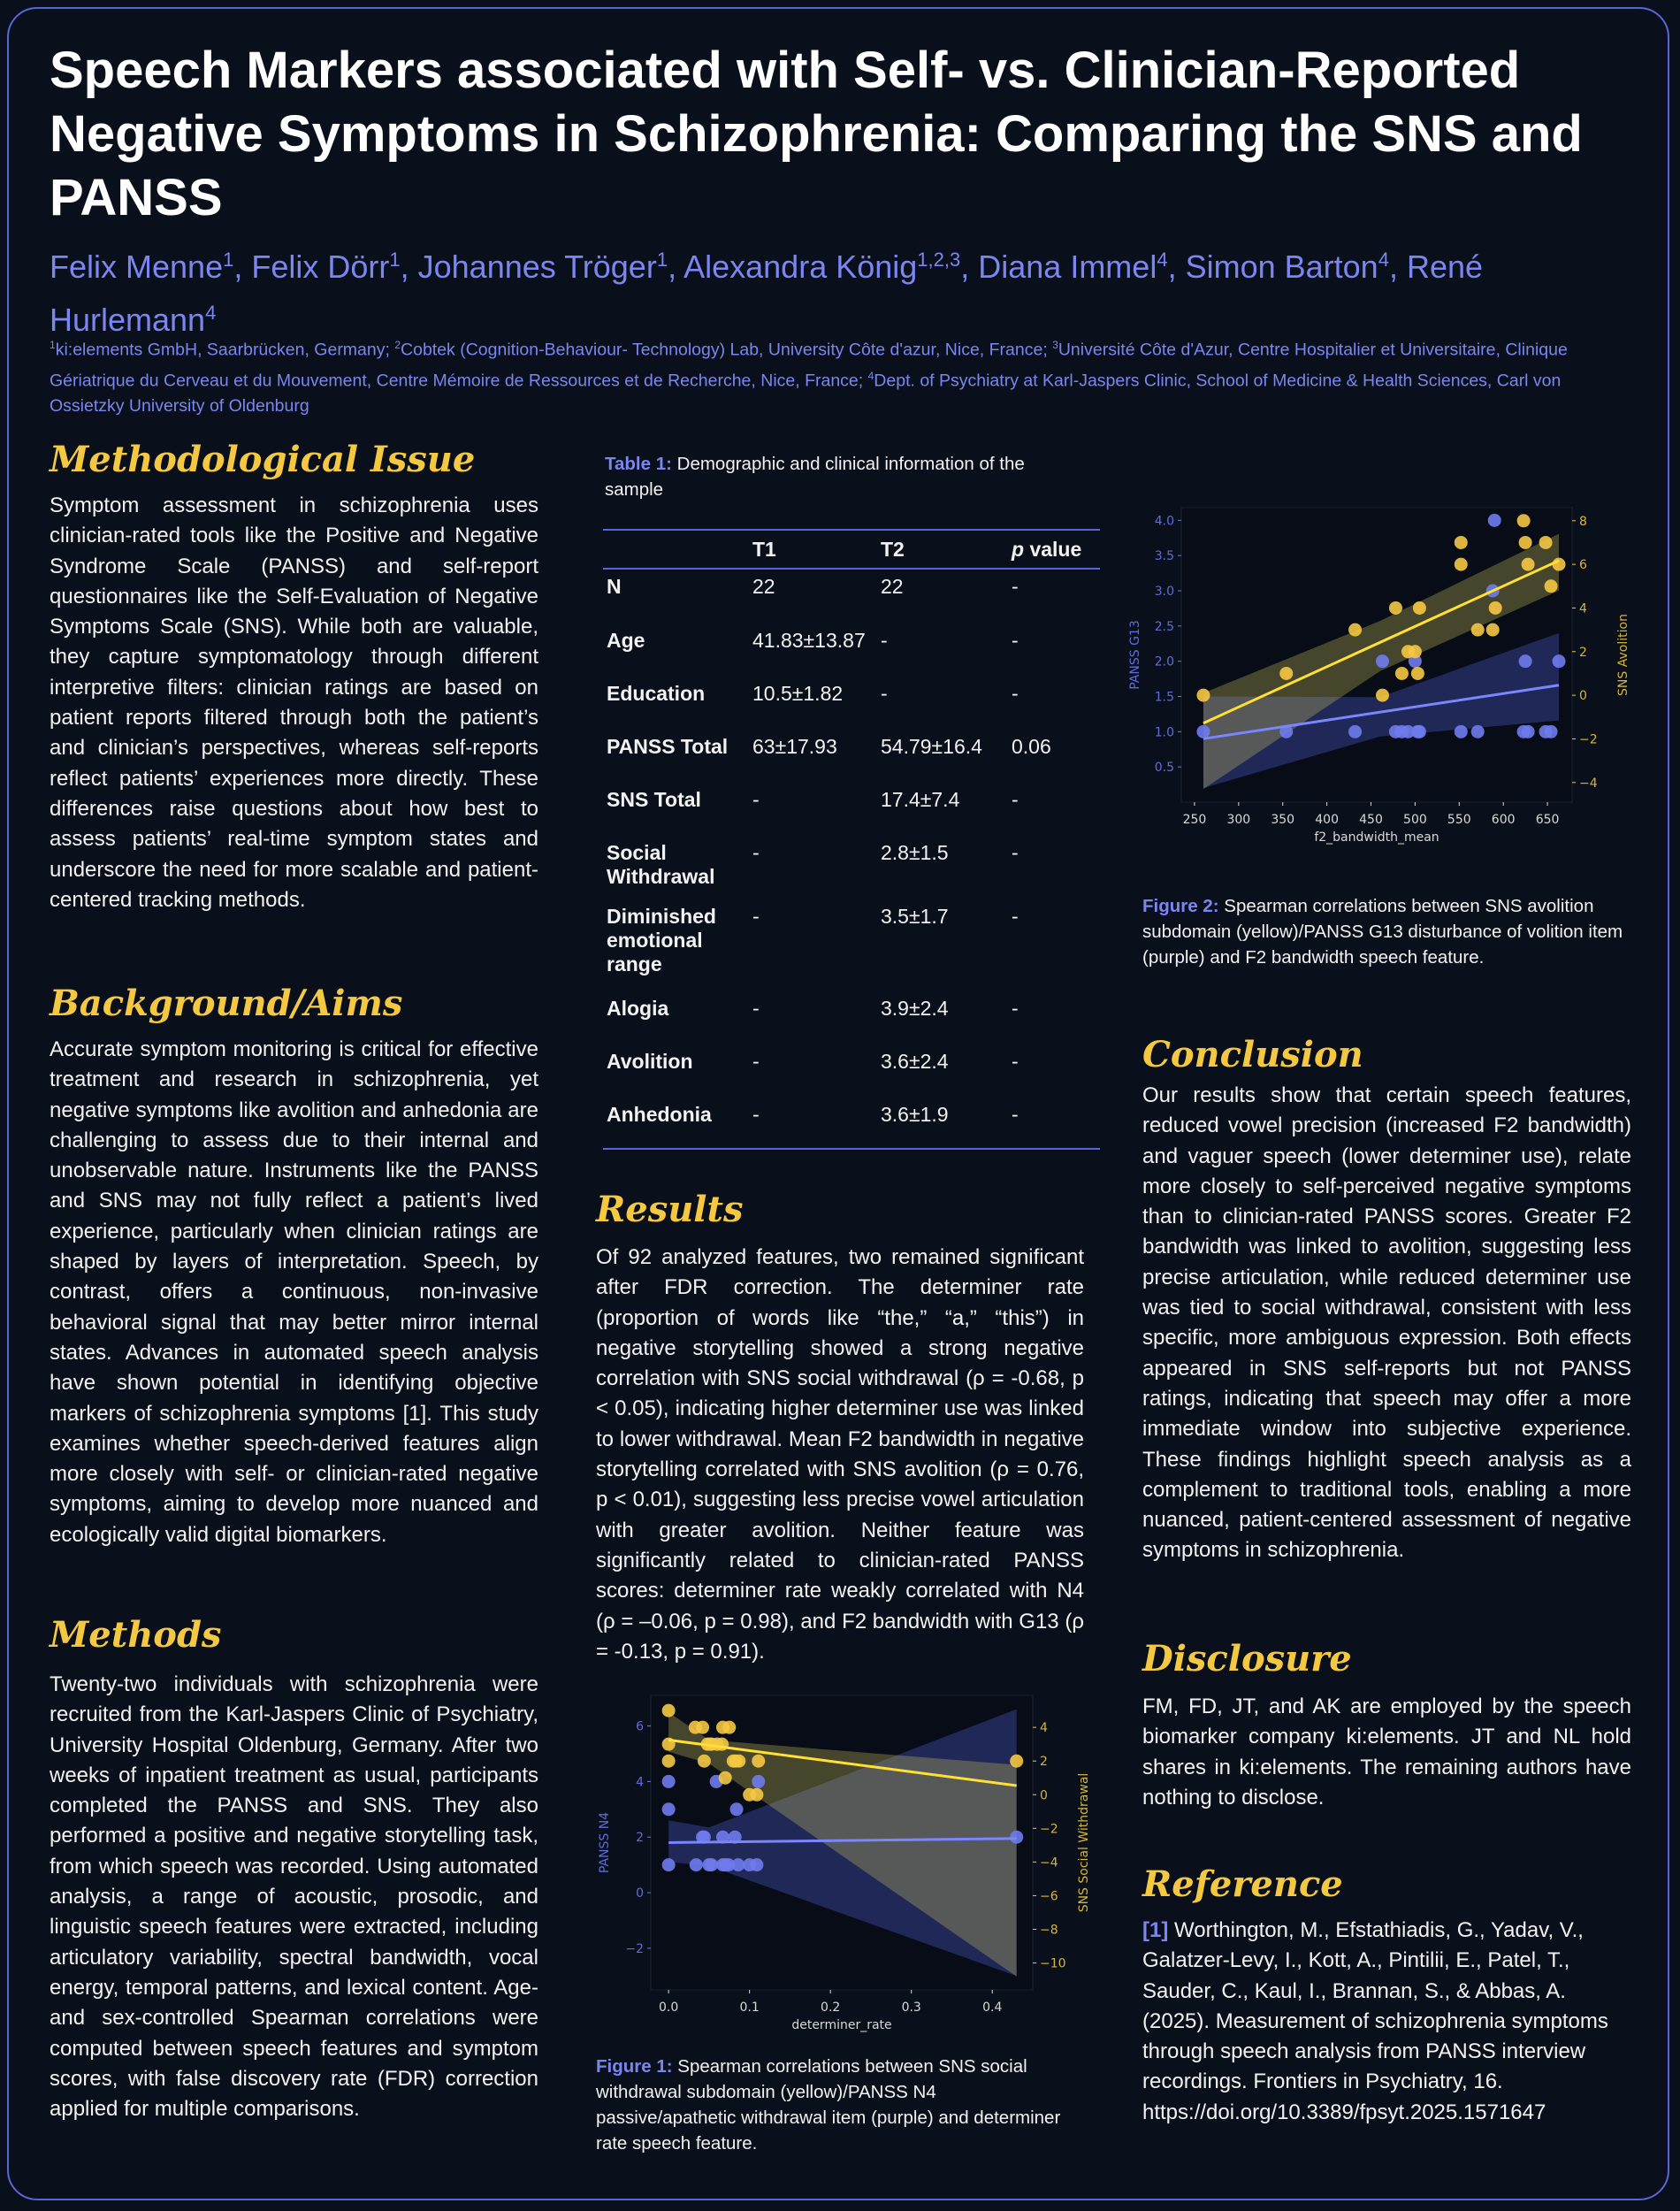  Describe the element at coordinates (638, 1008) in the screenshot. I see `row-label: Alogia` at that location.